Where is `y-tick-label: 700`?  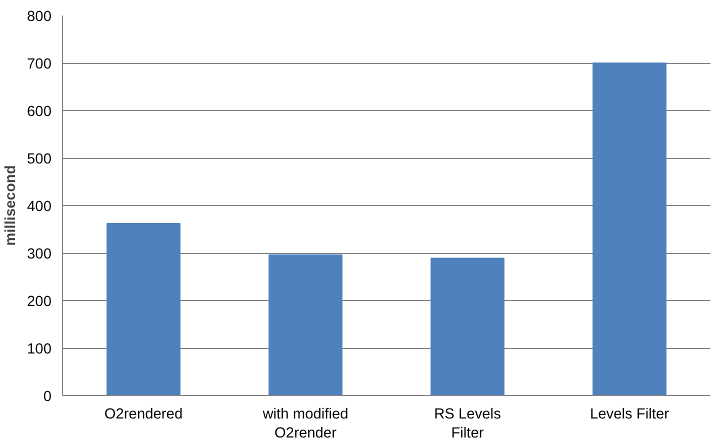
y-tick-label: 700 is located at coordinates (39, 64).